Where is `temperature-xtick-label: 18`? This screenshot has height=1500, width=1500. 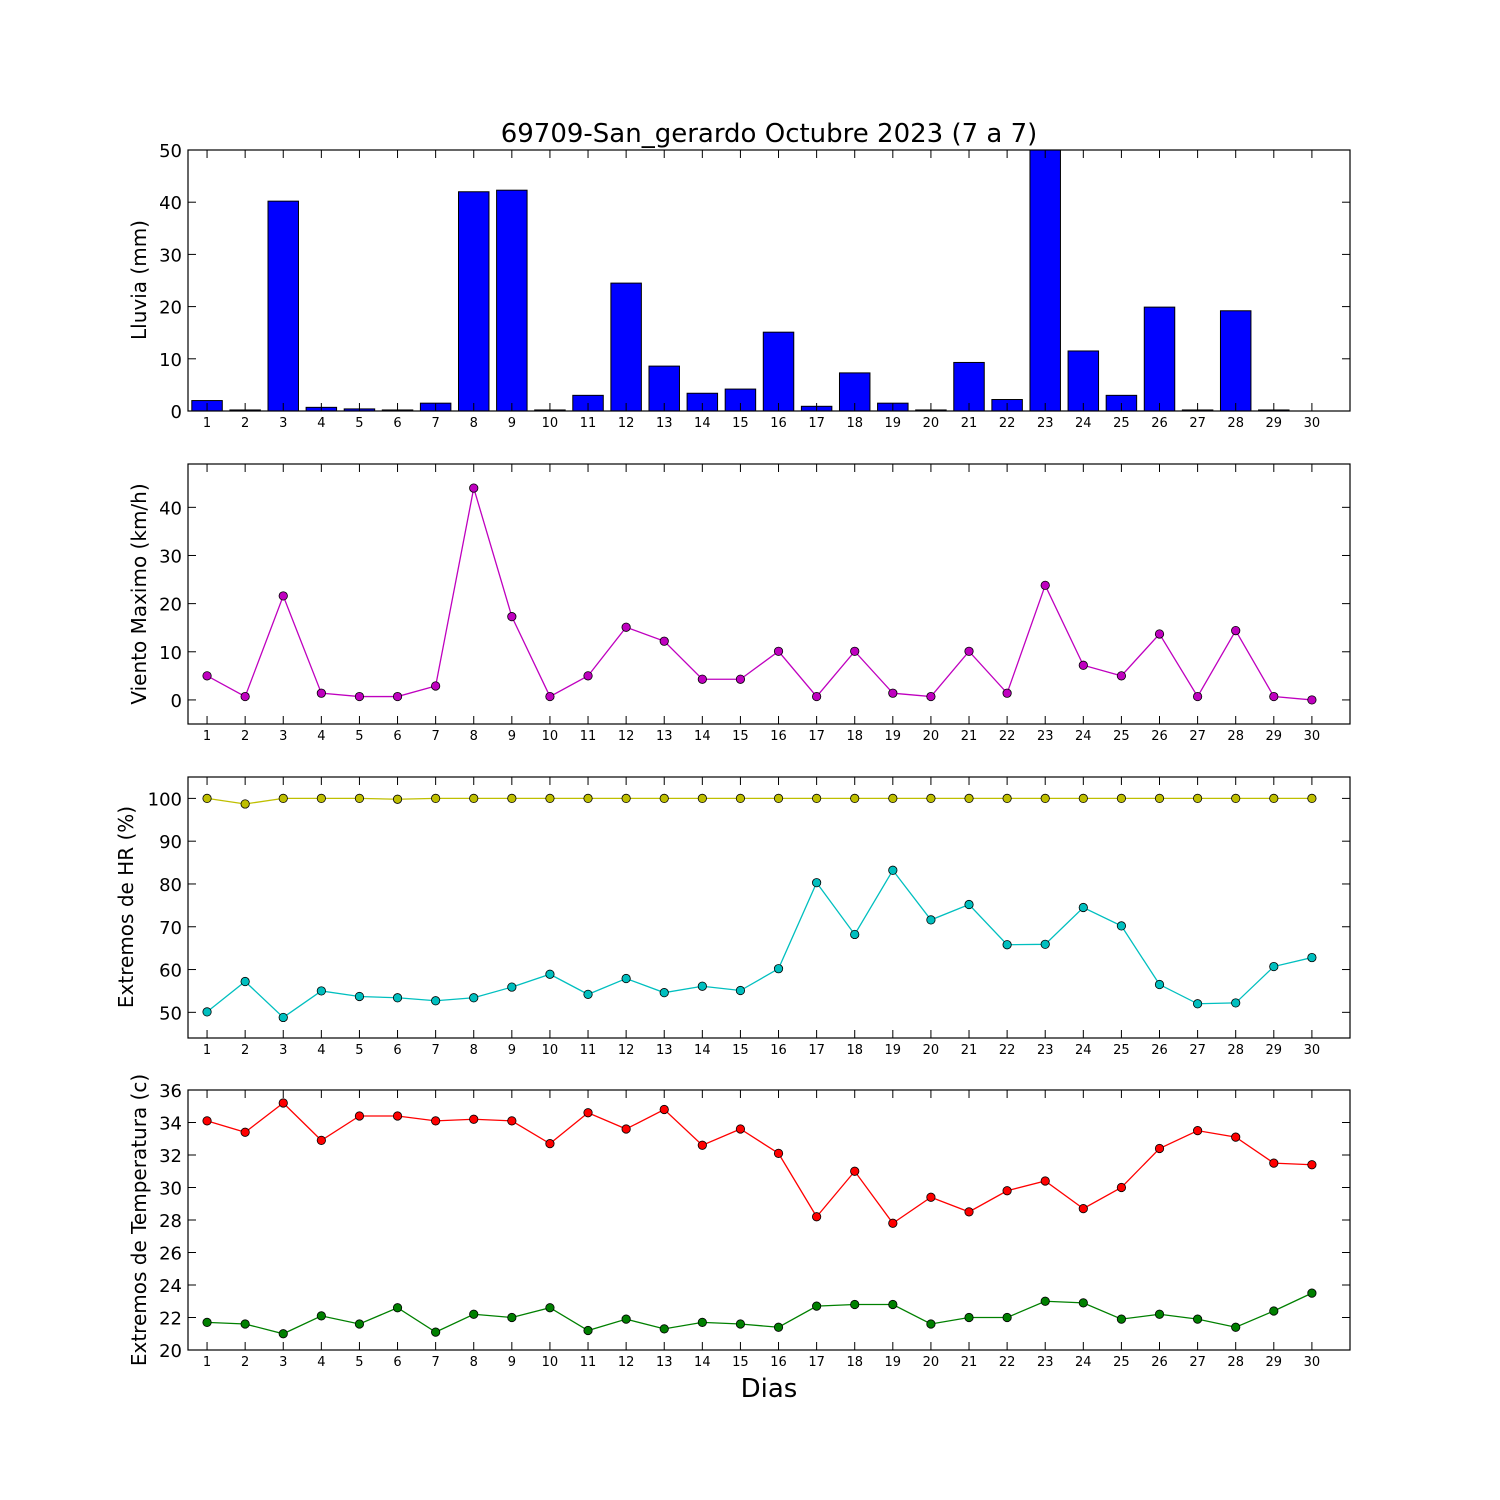 temperature-xtick-label: 18 is located at coordinates (854, 1362).